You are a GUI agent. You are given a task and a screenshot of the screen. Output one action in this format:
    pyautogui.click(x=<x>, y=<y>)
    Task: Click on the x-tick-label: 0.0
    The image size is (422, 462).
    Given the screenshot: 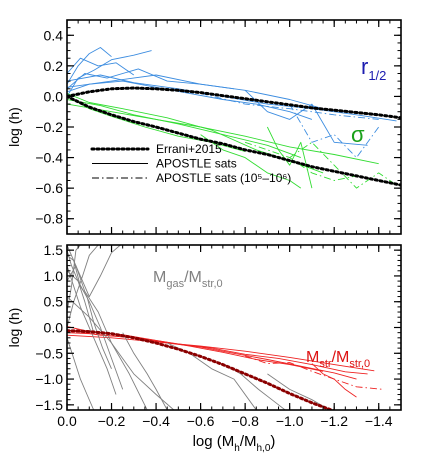 What is the action you would take?
    pyautogui.click(x=67, y=421)
    